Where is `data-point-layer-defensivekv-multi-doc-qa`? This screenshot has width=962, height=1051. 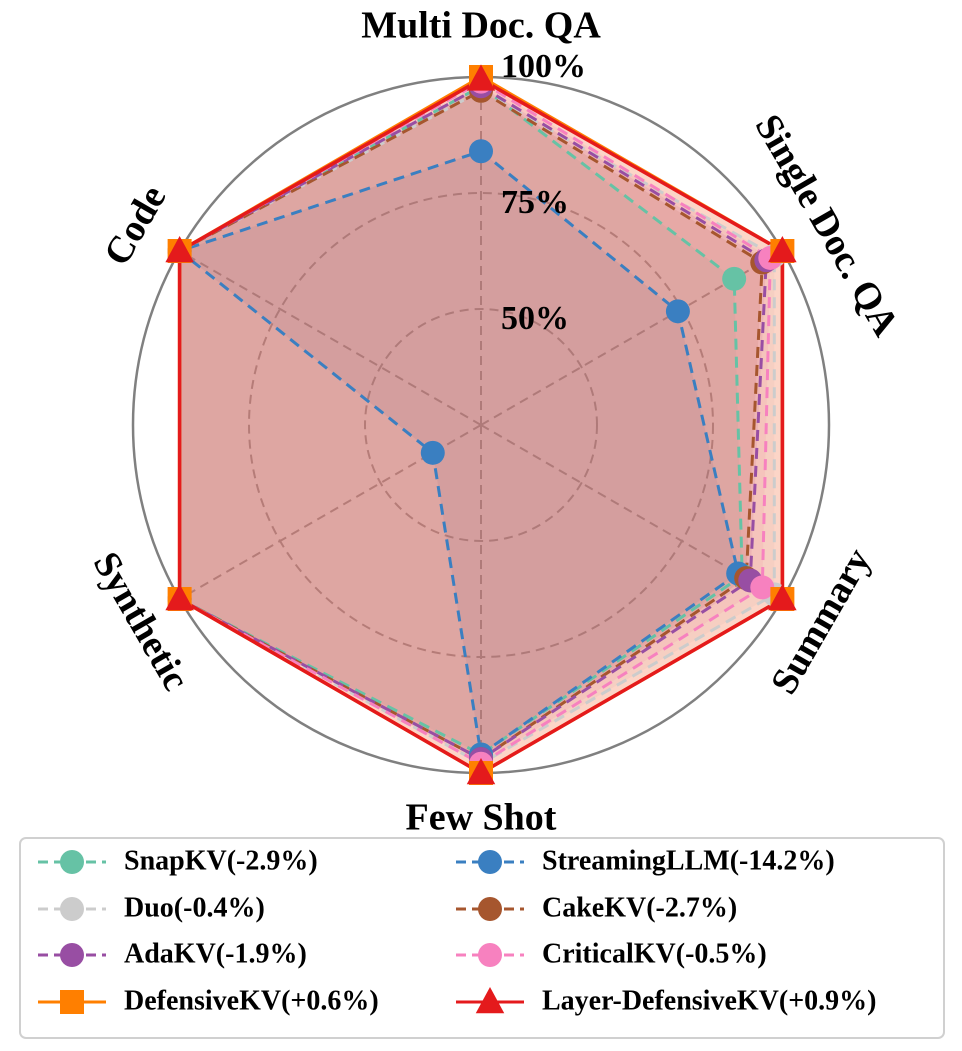
data-point-layer-defensivekv-multi-doc-qa is located at coordinates (481, 77).